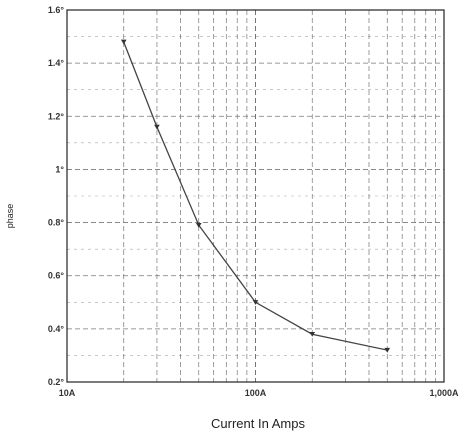 Image resolution: width=471 pixels, height=443 pixels. Describe the element at coordinates (258, 423) in the screenshot. I see `x-axis-title: Current In Amps` at that location.